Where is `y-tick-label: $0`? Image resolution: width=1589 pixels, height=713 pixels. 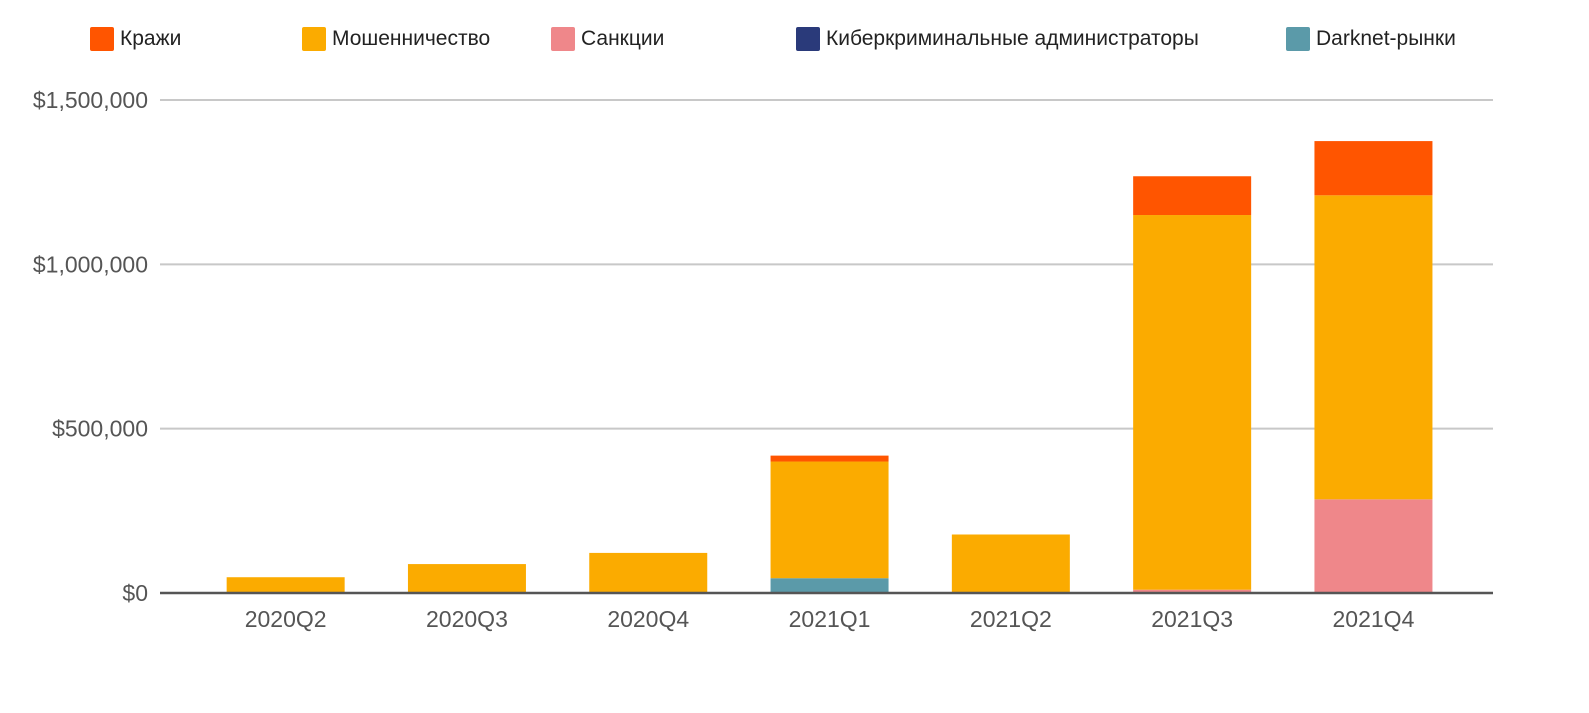
y-tick-label: $0 is located at coordinates (135, 593).